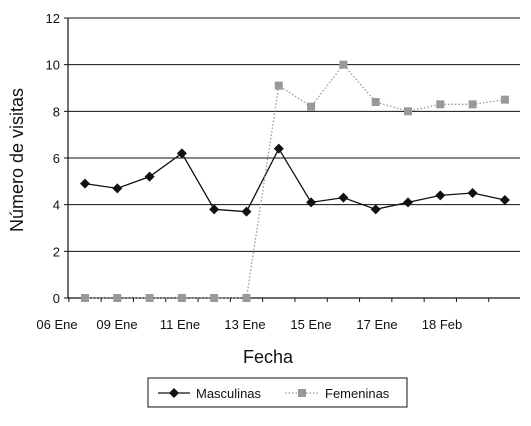  Describe the element at coordinates (442, 324) in the screenshot. I see `x-tick-label: 18 Feb` at that location.